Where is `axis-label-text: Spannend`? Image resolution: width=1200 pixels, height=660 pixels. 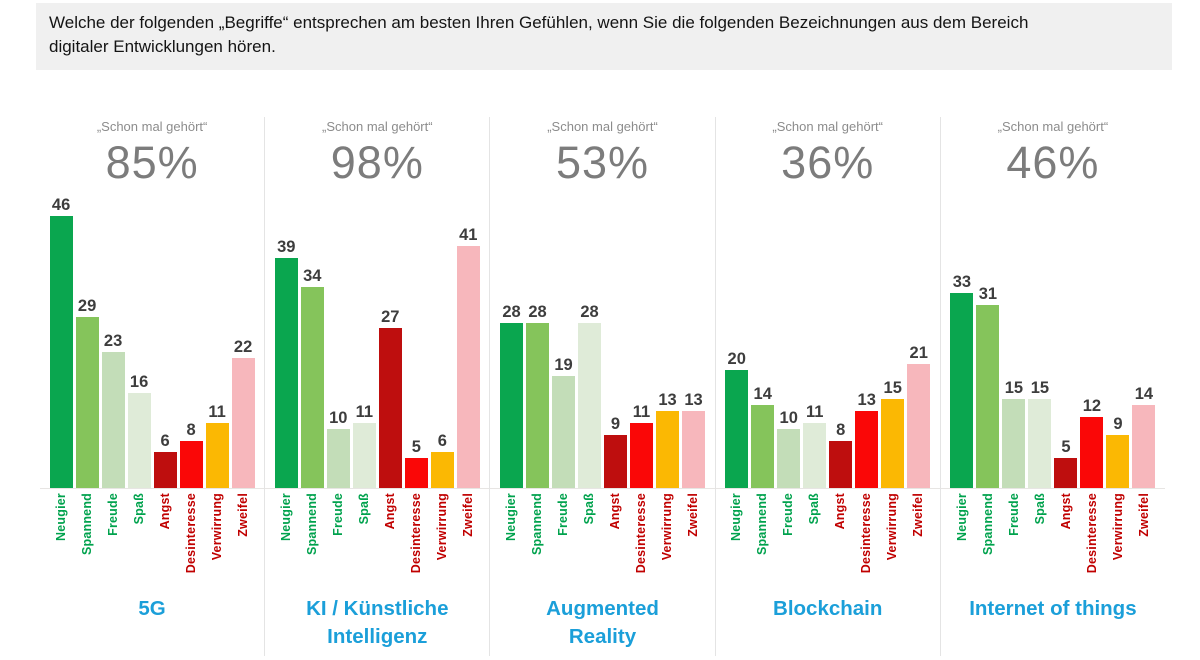 axis-label-text: Spannend is located at coordinates (86, 523).